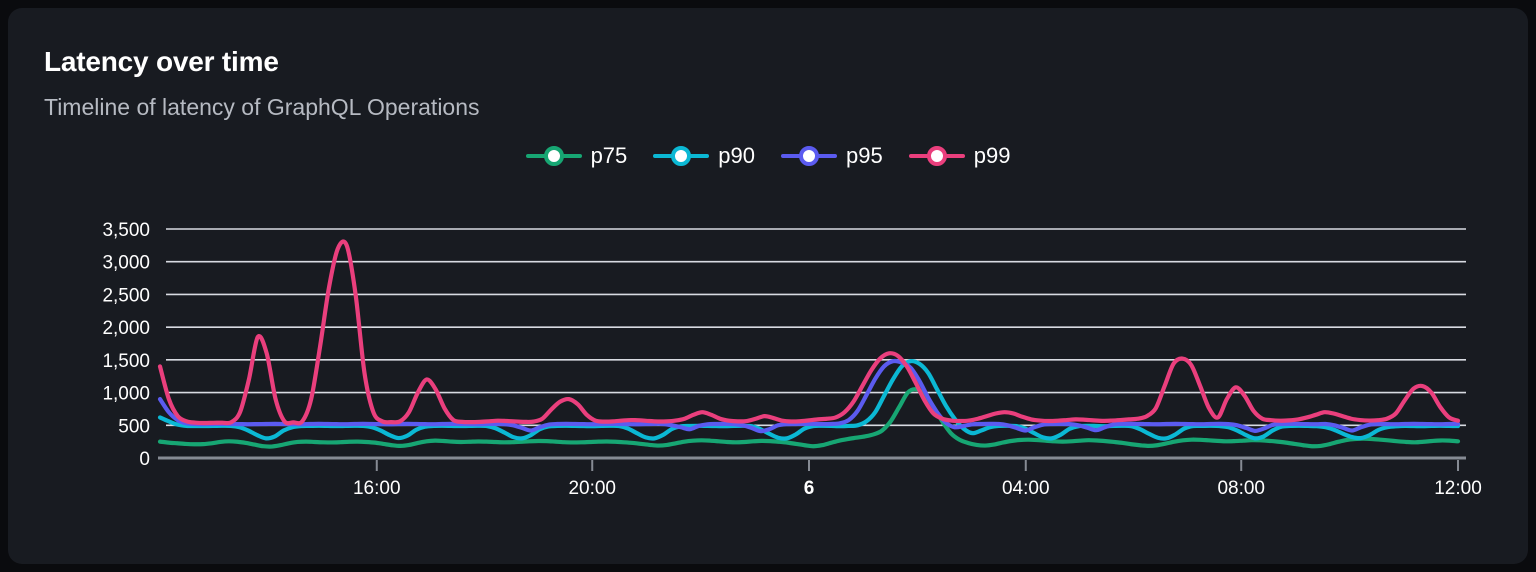  I want to click on y-axis-tick-label: 3,500, so click(126, 230).